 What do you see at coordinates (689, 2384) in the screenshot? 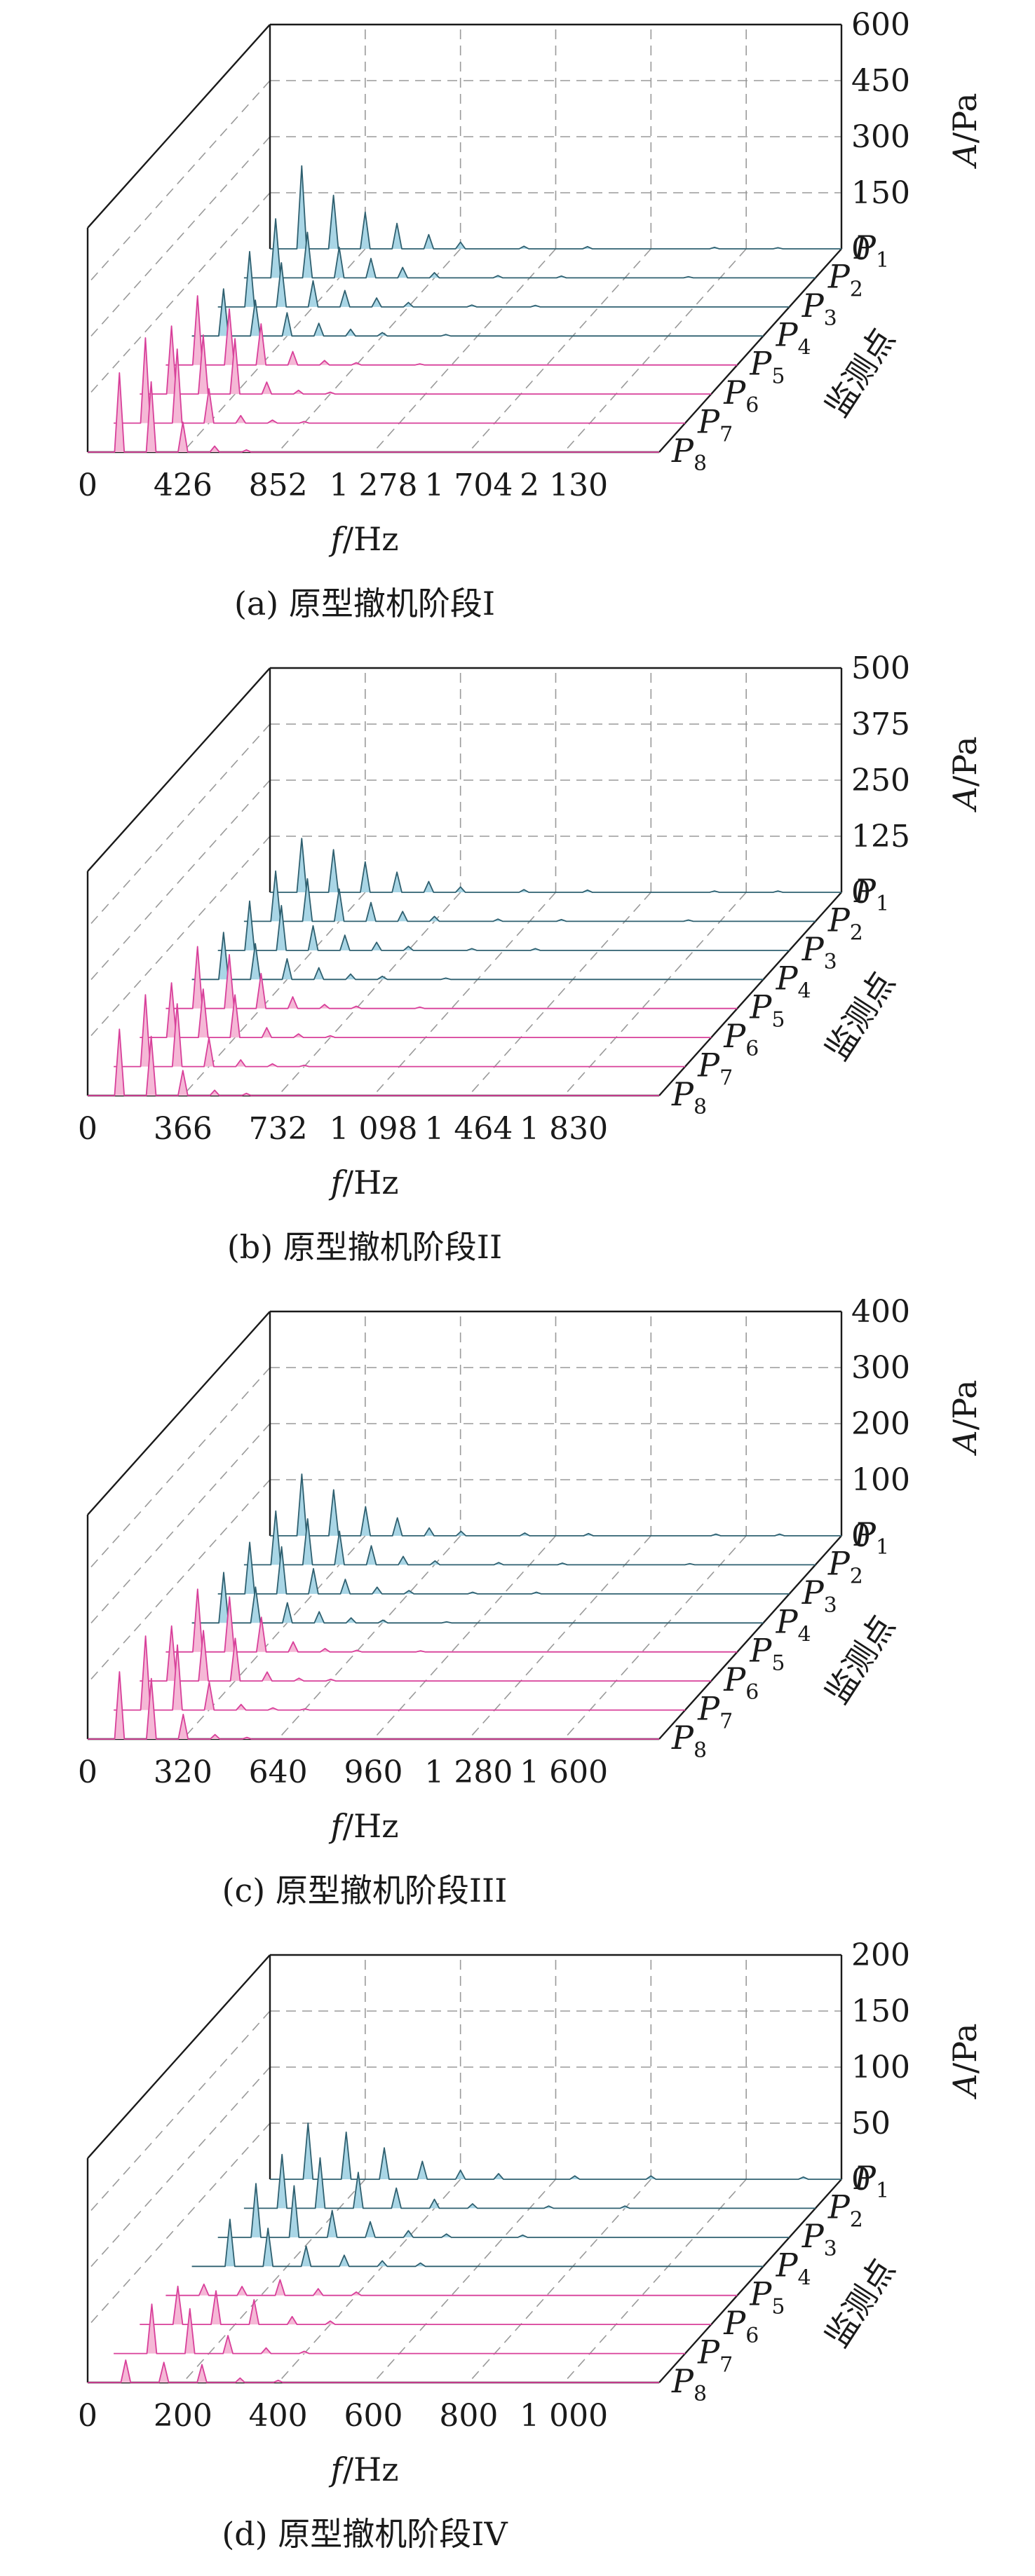
I see `row-label-P8: P8` at bounding box center [689, 2384].